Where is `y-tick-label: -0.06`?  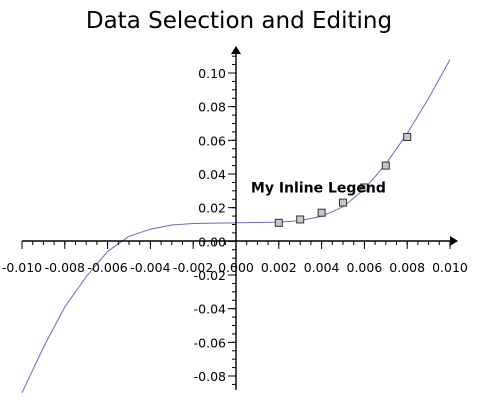
y-tick-label: -0.06 is located at coordinates (210, 342).